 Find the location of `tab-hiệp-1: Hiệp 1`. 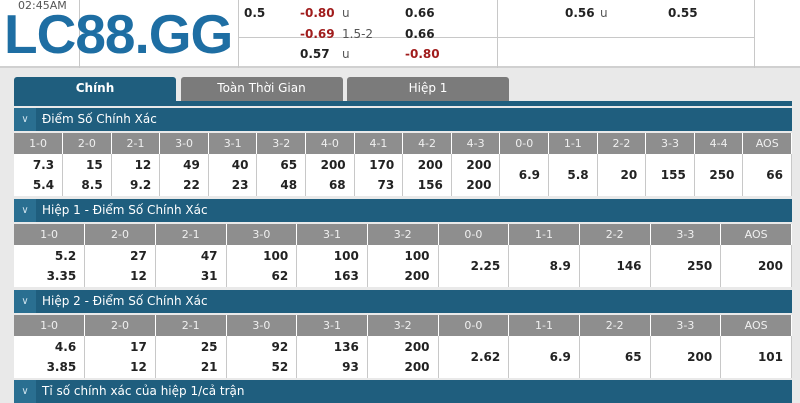

tab-hiệp-1: Hiệp 1 is located at coordinates (428, 89).